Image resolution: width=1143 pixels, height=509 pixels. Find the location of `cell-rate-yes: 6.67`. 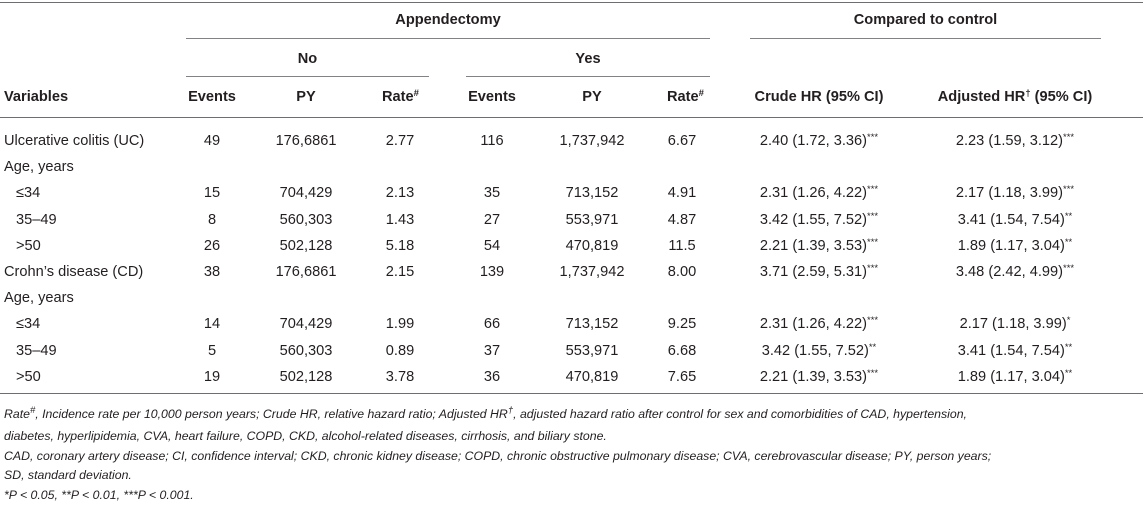

cell-rate-yes: 6.67 is located at coordinates (682, 141).